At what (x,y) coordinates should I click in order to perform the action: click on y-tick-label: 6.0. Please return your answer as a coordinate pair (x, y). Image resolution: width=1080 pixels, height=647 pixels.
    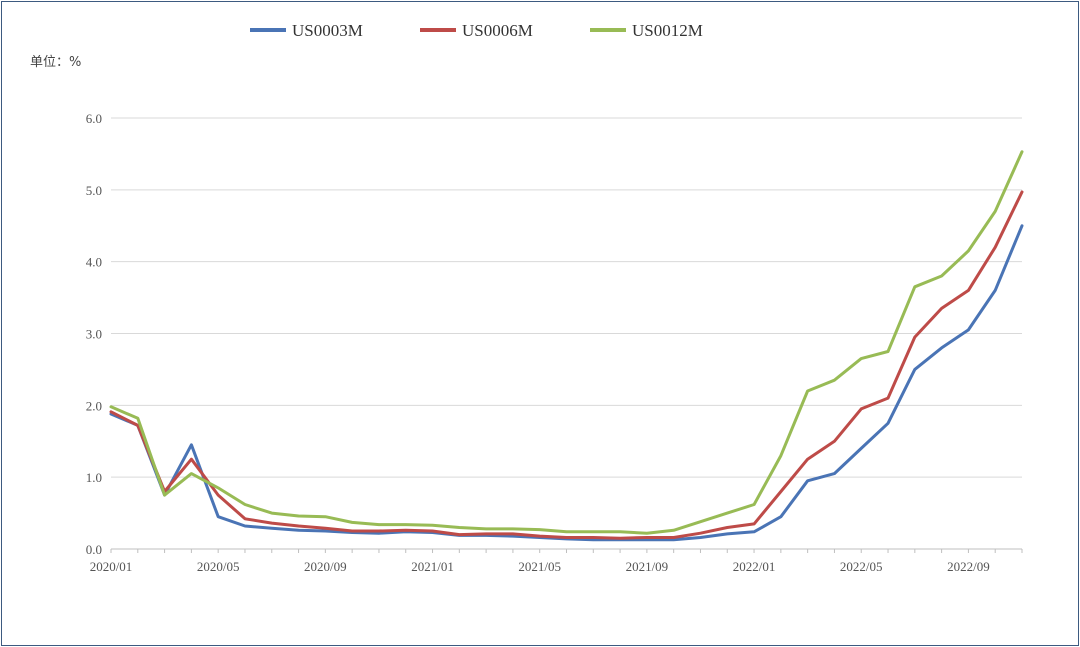
    Looking at the image, I should click on (94, 118).